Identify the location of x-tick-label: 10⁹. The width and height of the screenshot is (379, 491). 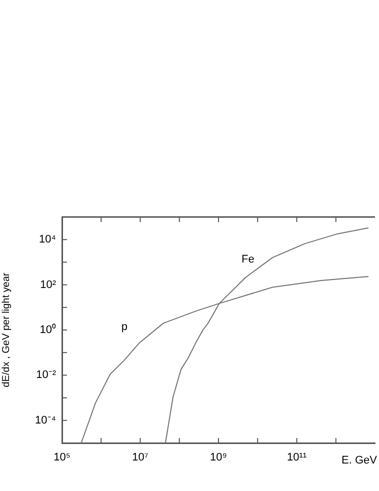
(218, 458).